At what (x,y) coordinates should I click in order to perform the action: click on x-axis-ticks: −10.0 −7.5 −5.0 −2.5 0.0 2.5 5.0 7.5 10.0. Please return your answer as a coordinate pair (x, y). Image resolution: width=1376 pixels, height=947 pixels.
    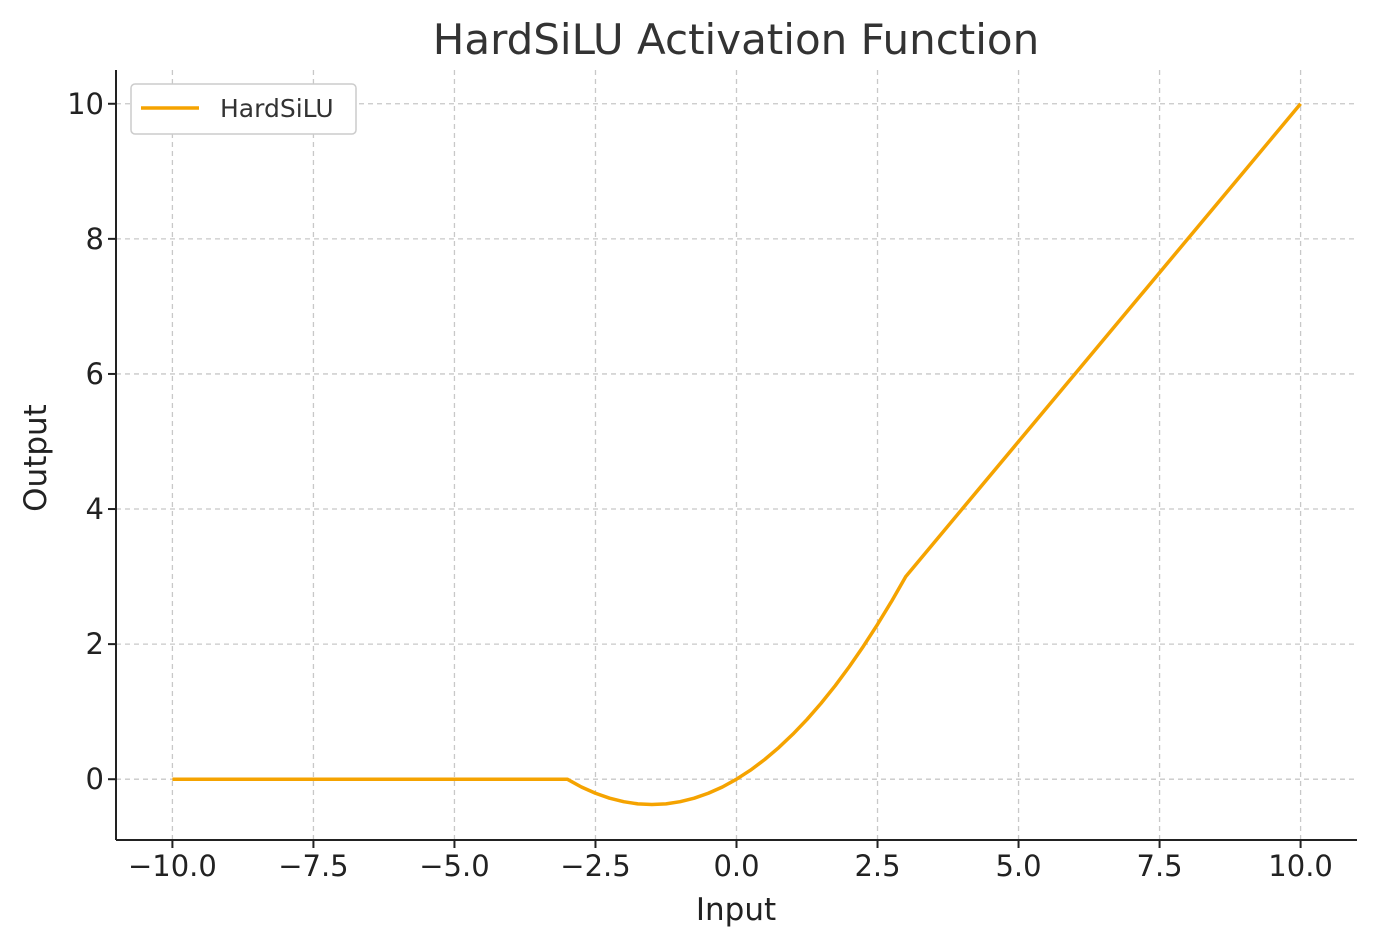
    Looking at the image, I should click on (730, 861).